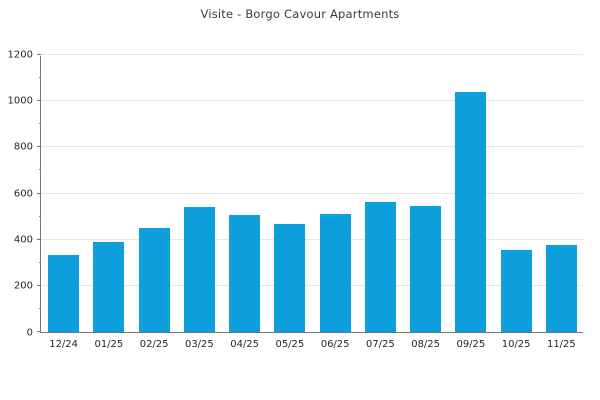 This screenshot has width=600, height=400. Describe the element at coordinates (300, 14) in the screenshot. I see `chart-title: Visite - Borgo Cavour Apartments` at that location.